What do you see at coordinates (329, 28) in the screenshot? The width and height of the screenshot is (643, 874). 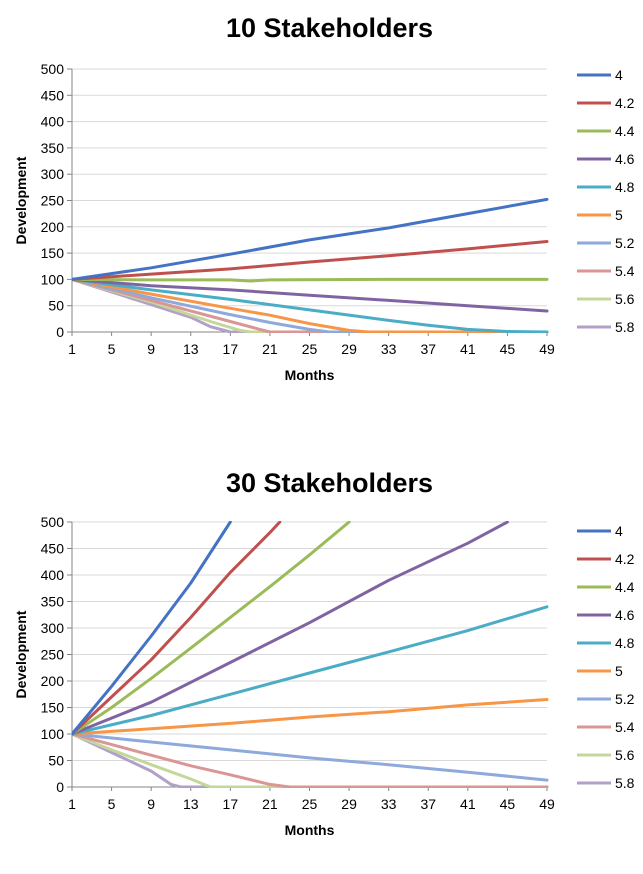 I see `chart-title: 10 Stakeholders` at bounding box center [329, 28].